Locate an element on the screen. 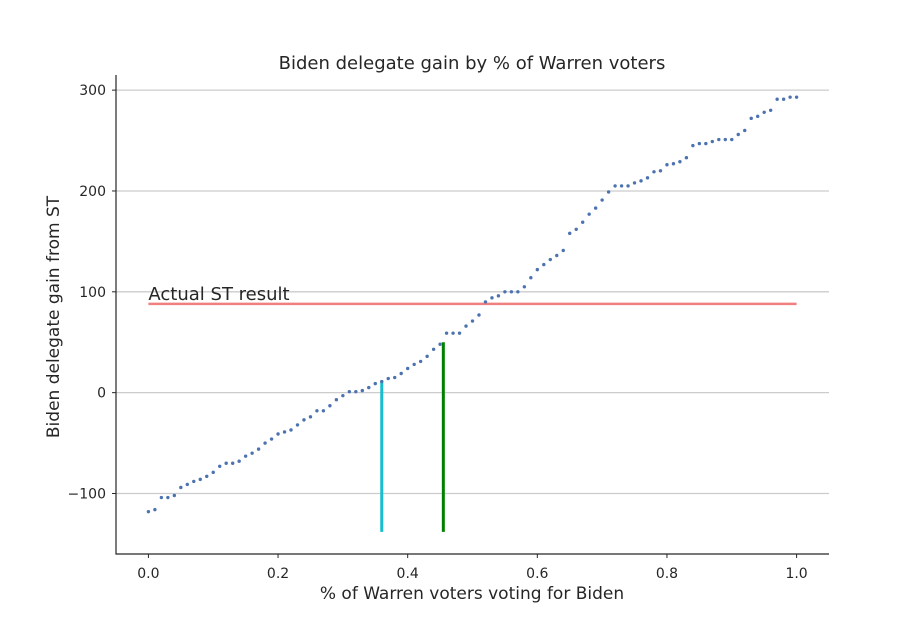 The width and height of the screenshot is (921, 633). y-axis-ticks: −100 0 100 200 300 is located at coordinates (92, 292).